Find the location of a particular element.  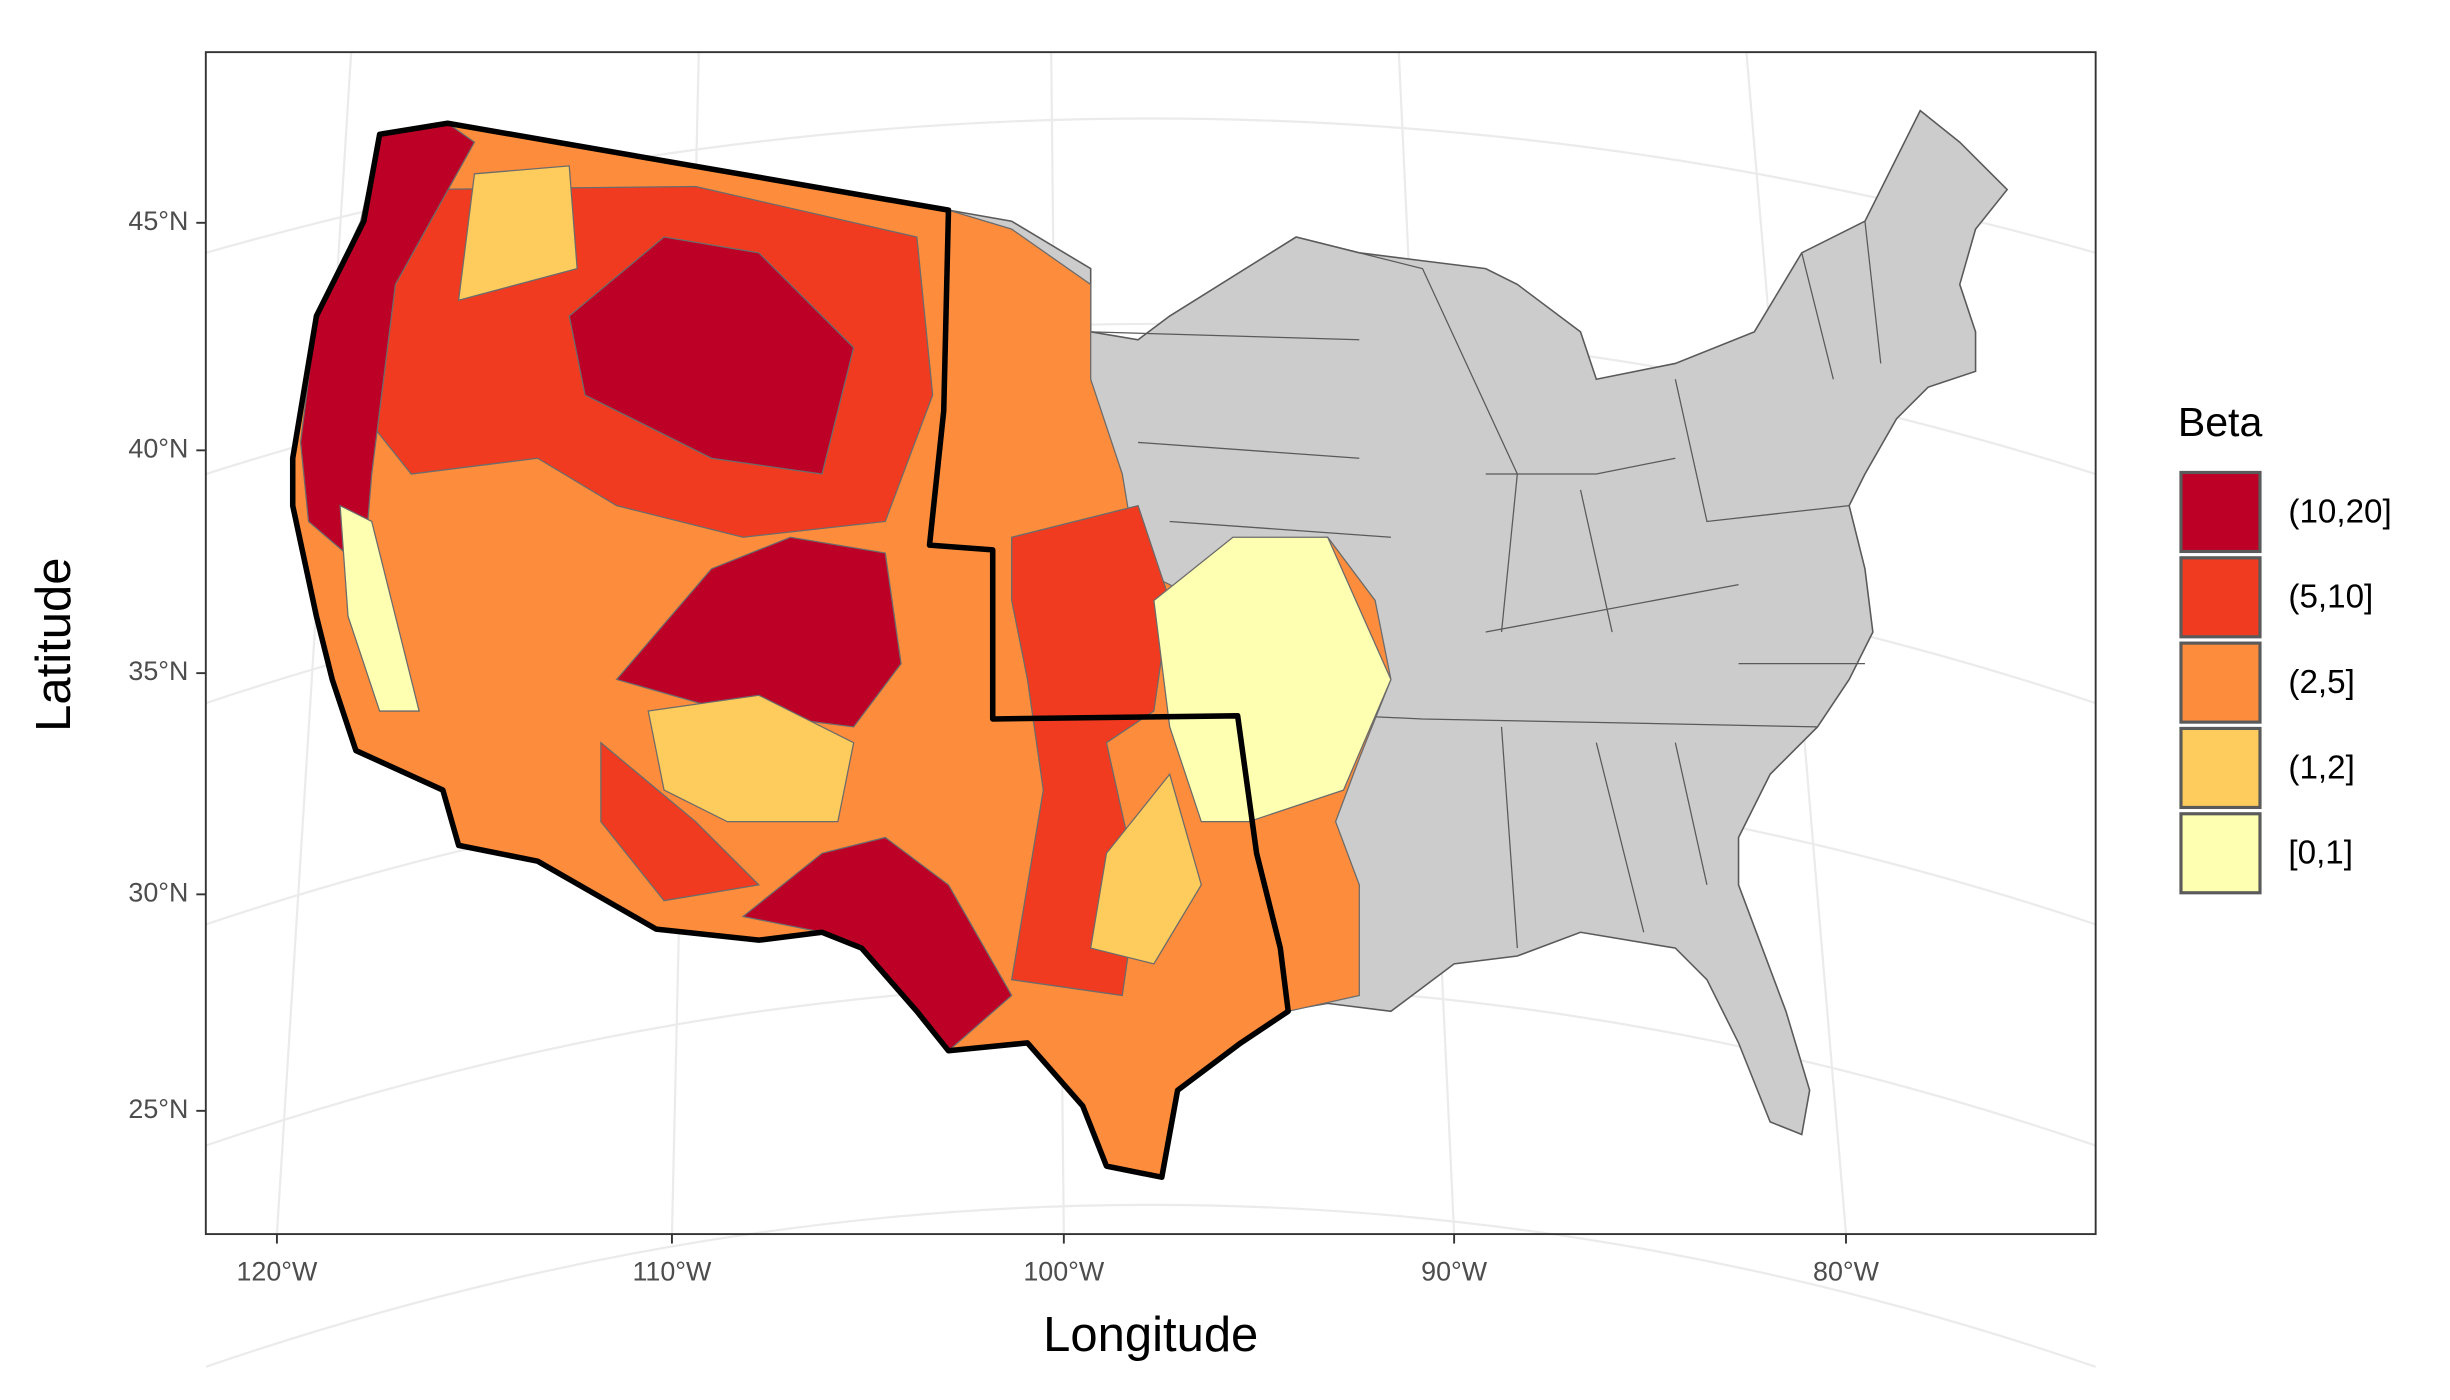

legend-label: (1,2] is located at coordinates (2321, 767).